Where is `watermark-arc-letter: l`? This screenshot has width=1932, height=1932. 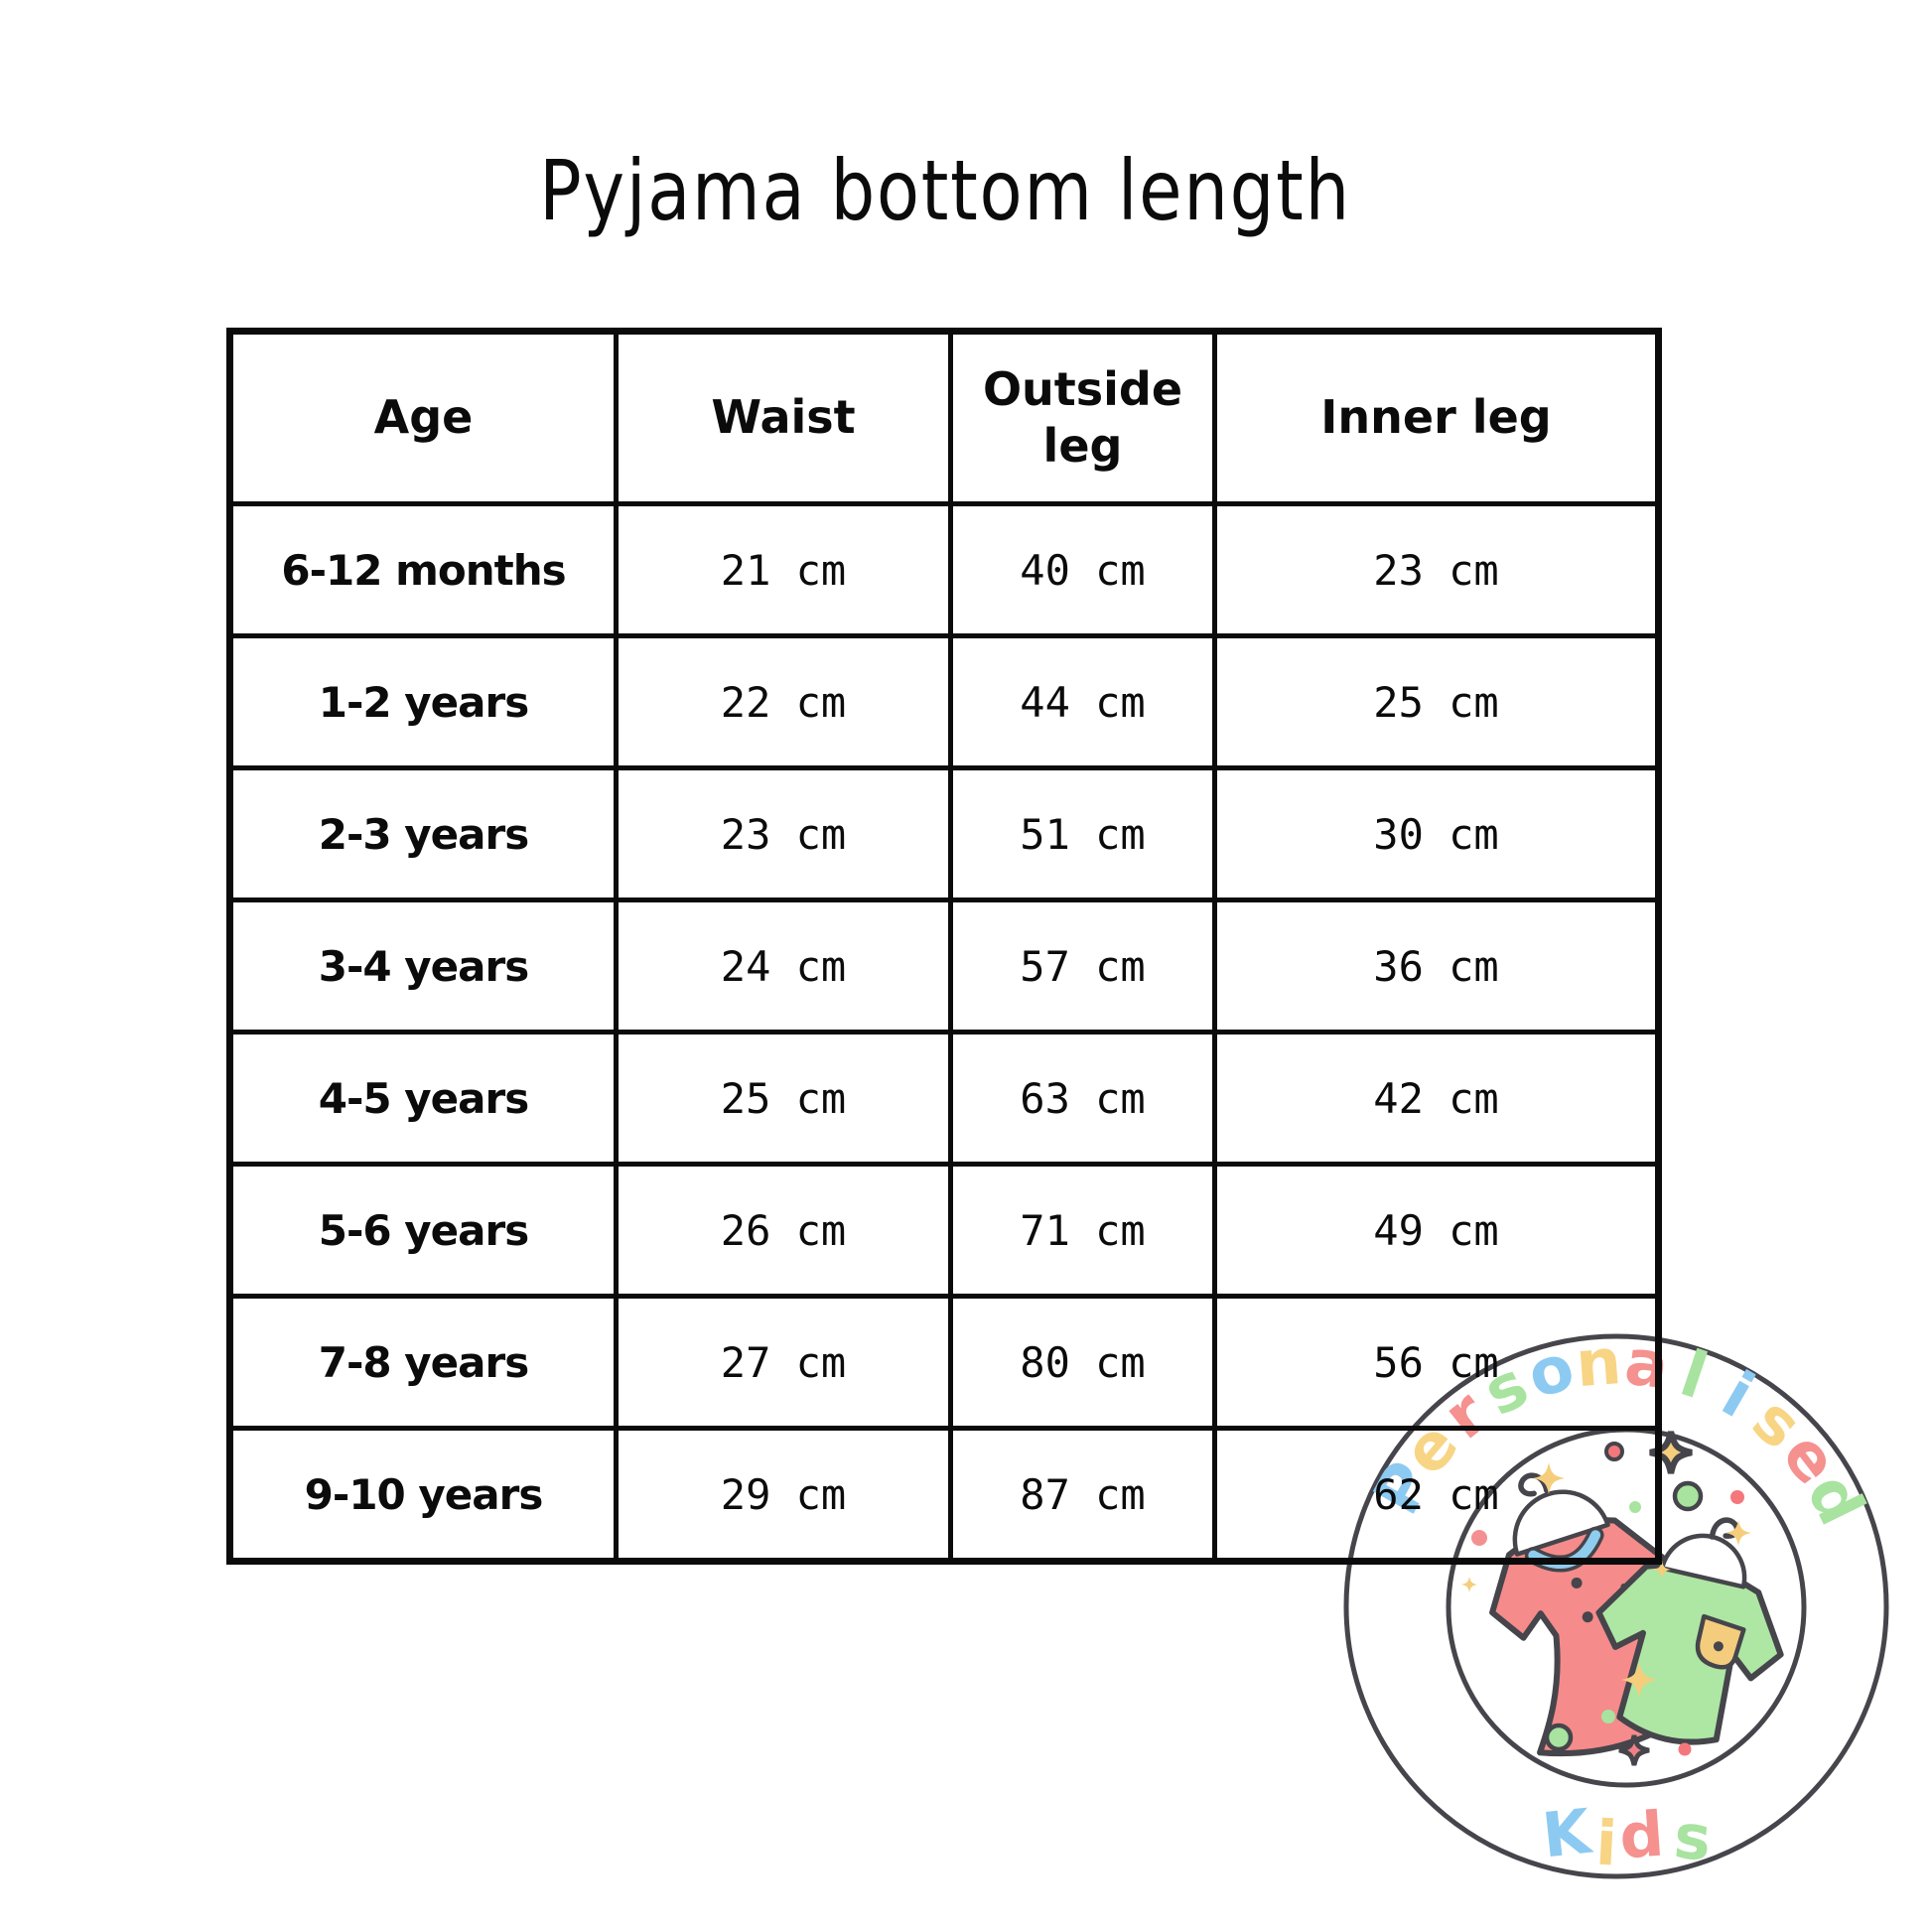
watermark-arc-letter: l is located at coordinates (1694, 1375).